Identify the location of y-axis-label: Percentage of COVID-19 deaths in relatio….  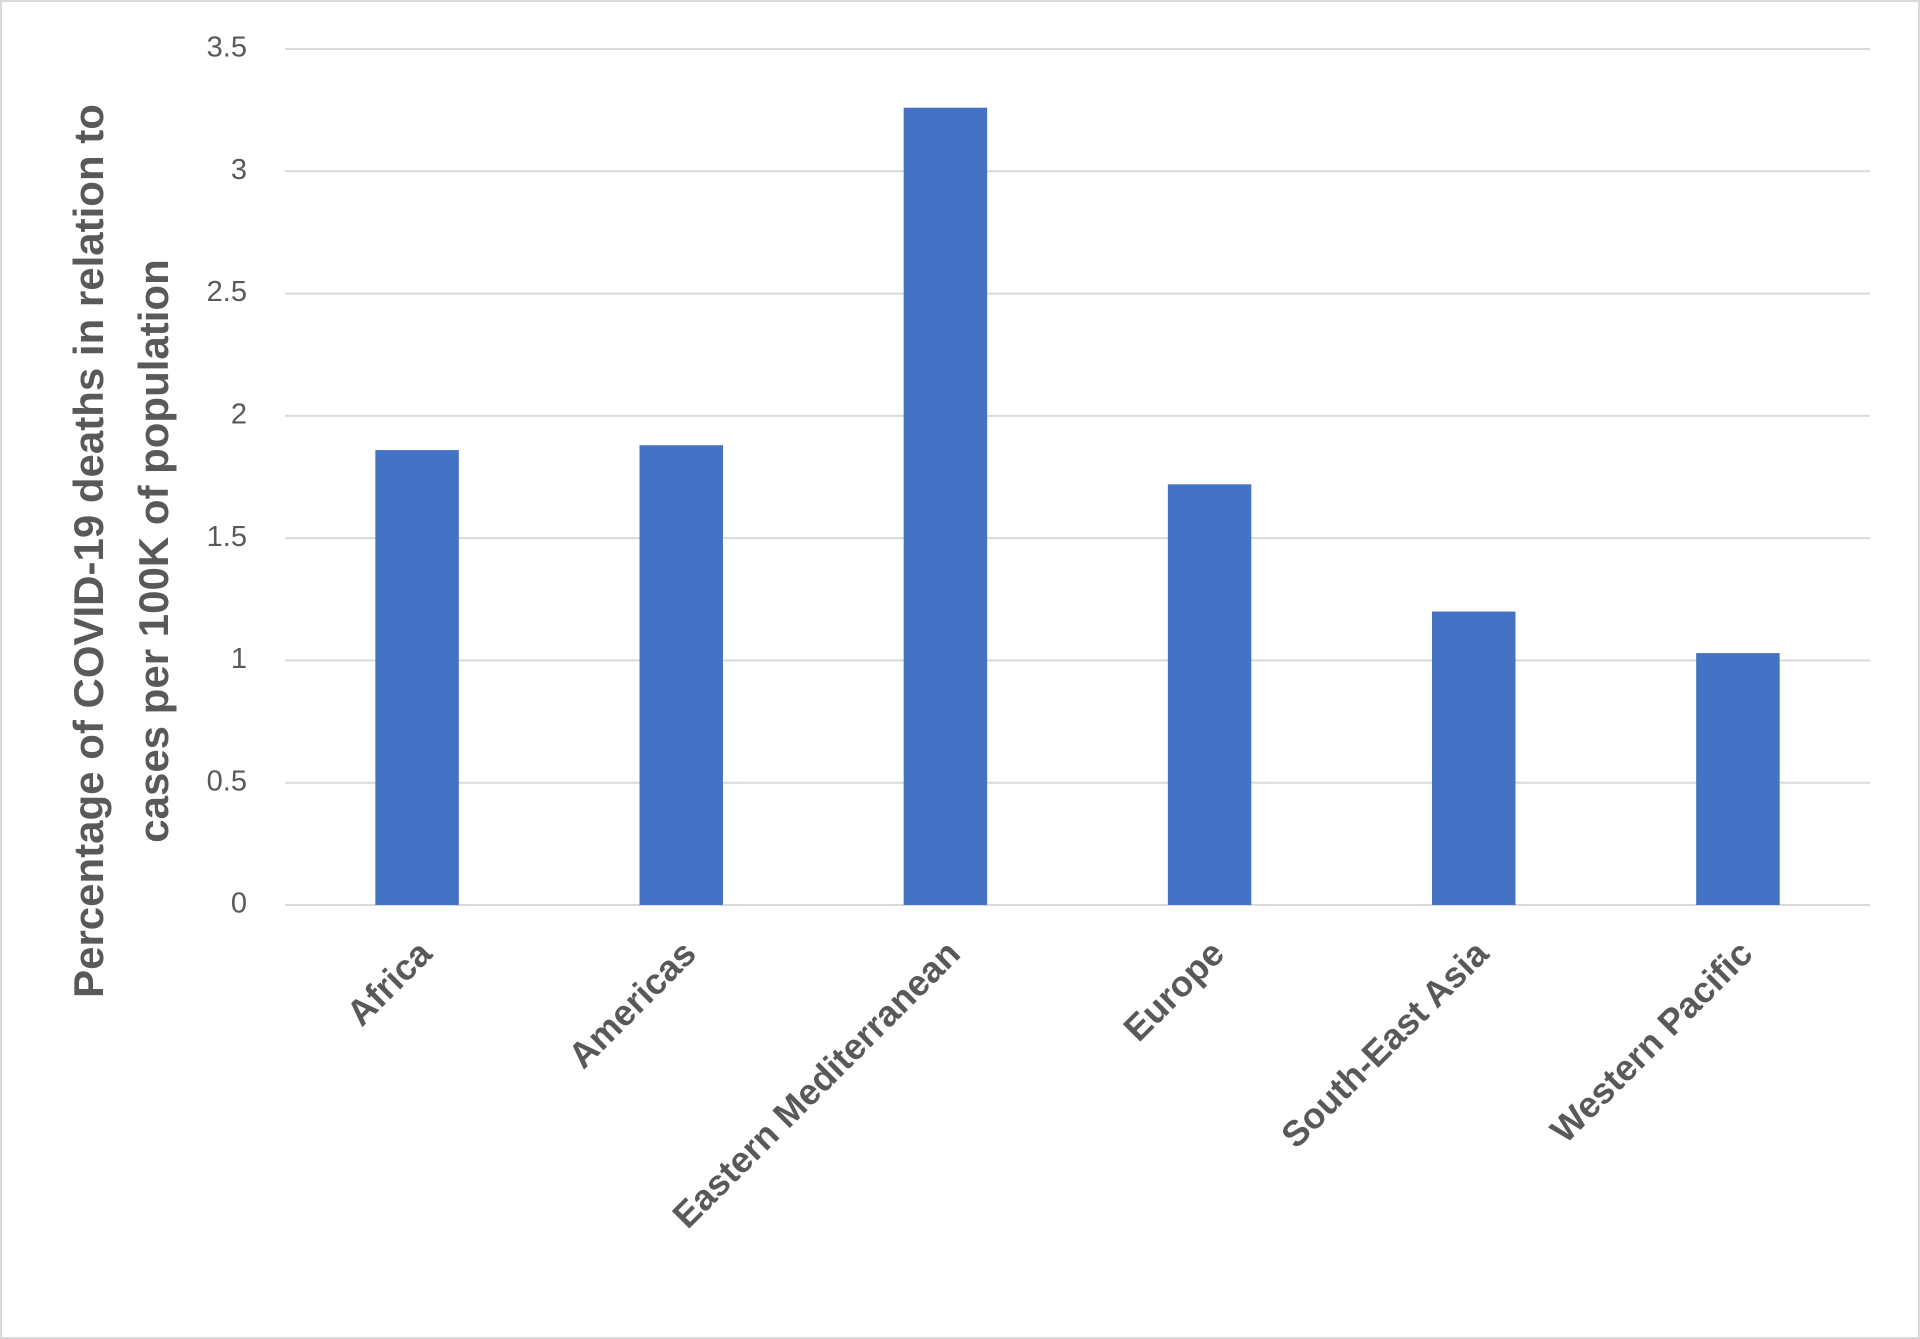
(88, 551).